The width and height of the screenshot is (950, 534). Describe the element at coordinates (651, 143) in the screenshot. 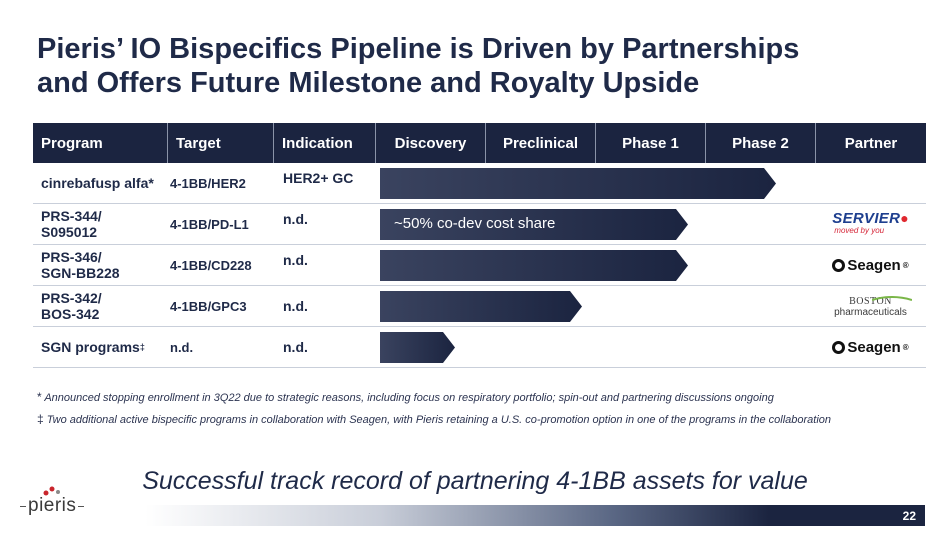

I see `header-phase-1: Phase 1` at that location.